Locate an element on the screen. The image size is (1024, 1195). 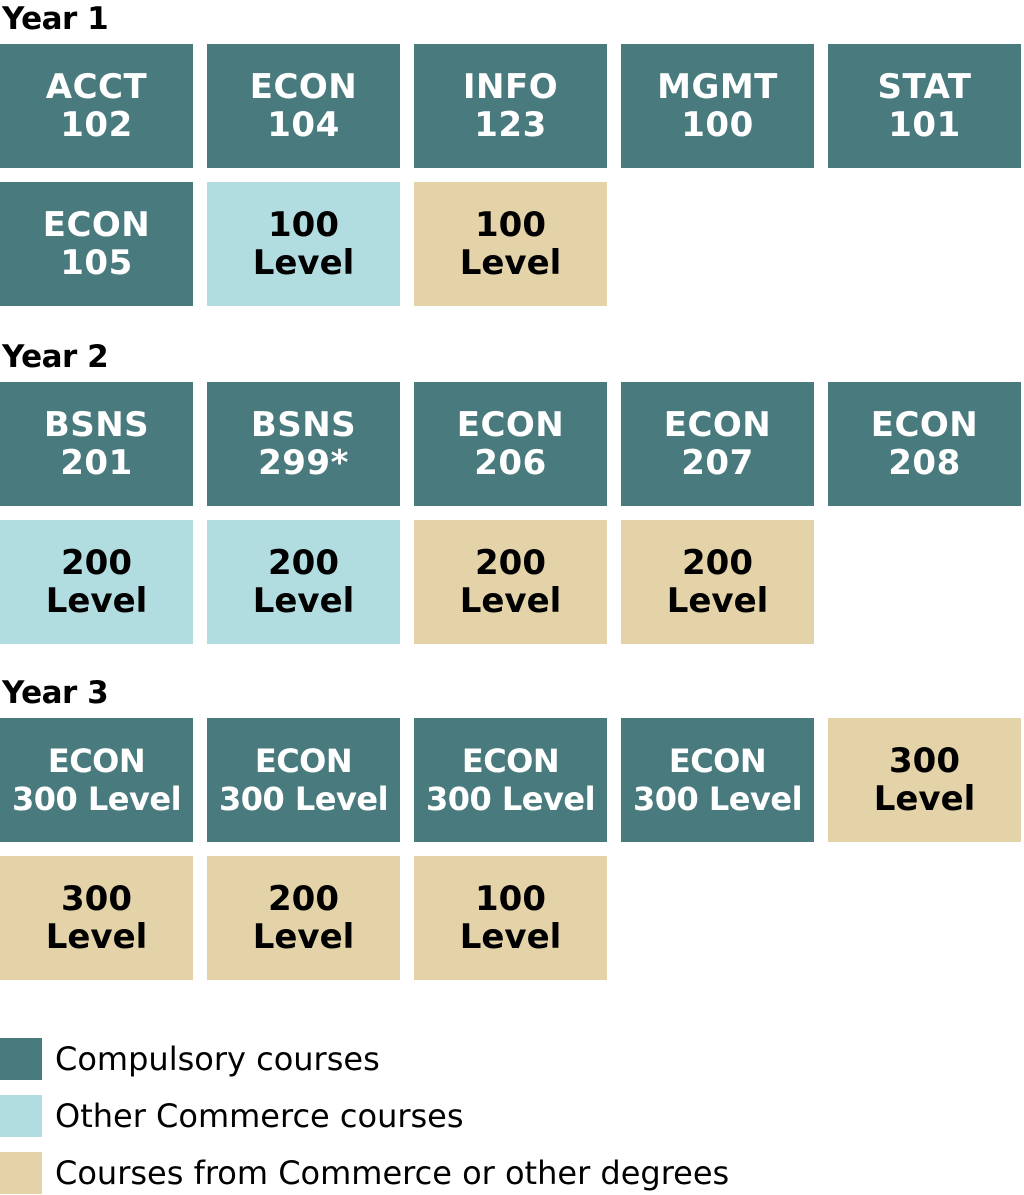
course-label: MGMT 100 is located at coordinates (717, 106).